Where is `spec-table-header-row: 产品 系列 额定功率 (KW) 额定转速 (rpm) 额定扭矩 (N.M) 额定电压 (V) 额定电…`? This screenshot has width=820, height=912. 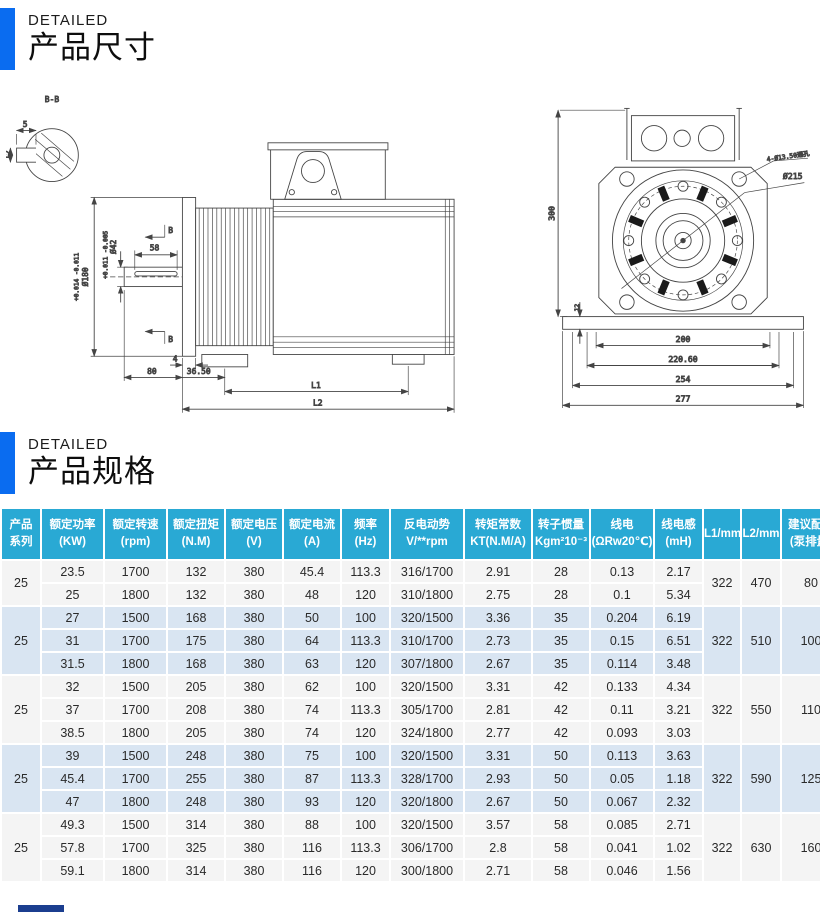
spec-table-header-row: 产品 系列 额定功率 (KW) 额定转速 (rpm) 额定扭矩 (N.M) 额定电压 (V) 额定电… is located at coordinates (411, 534).